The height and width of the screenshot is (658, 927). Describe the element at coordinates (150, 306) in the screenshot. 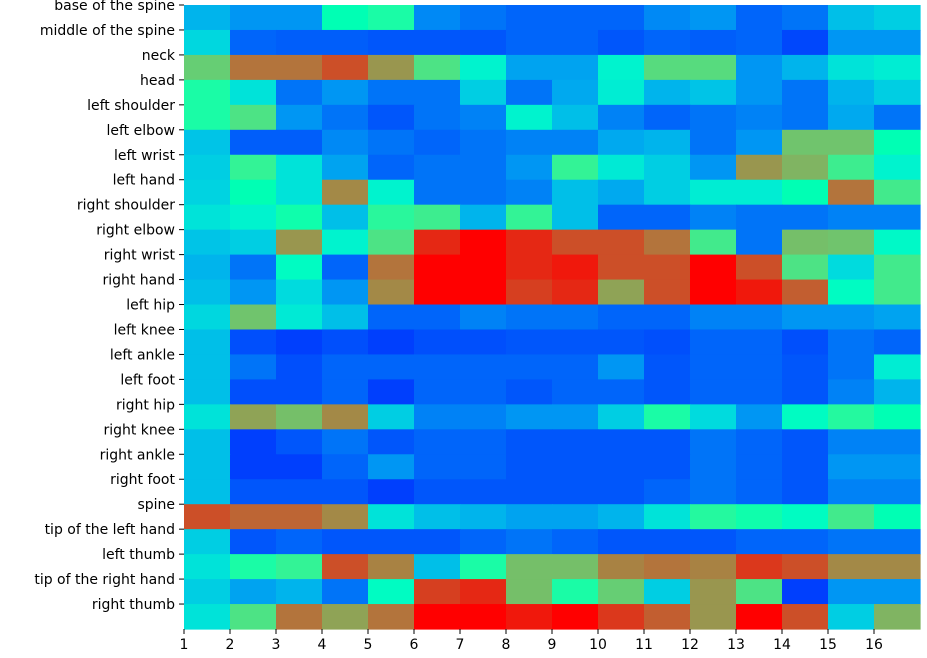

I see `y-tick-label: left hip` at that location.